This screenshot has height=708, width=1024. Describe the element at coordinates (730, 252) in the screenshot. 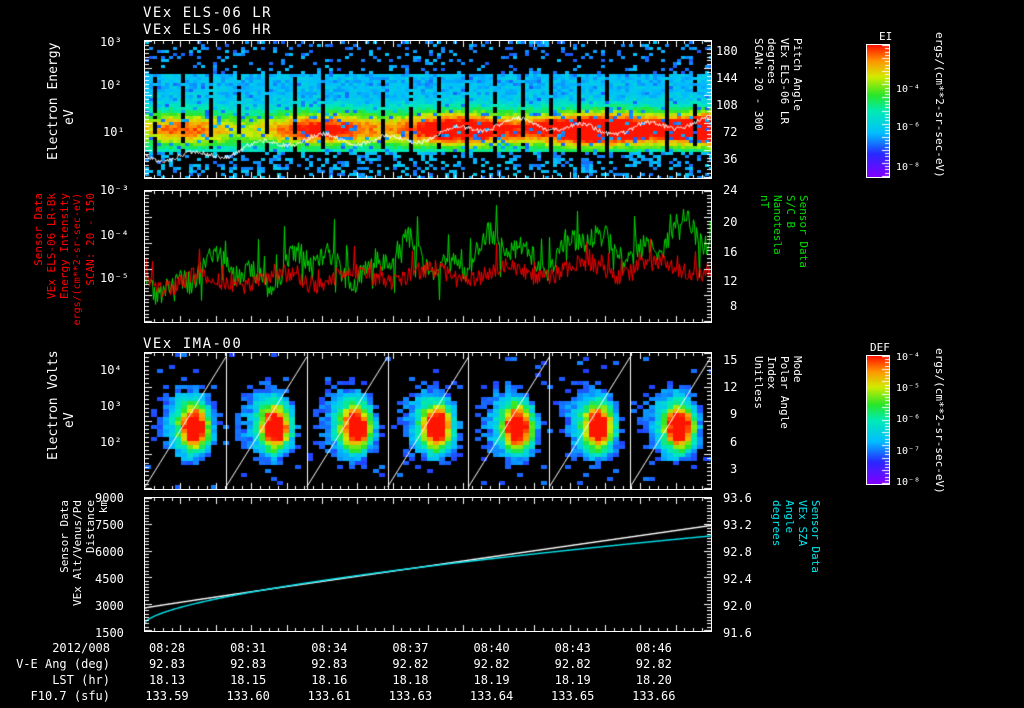

I see `panel2-right-tick-2: 16` at that location.